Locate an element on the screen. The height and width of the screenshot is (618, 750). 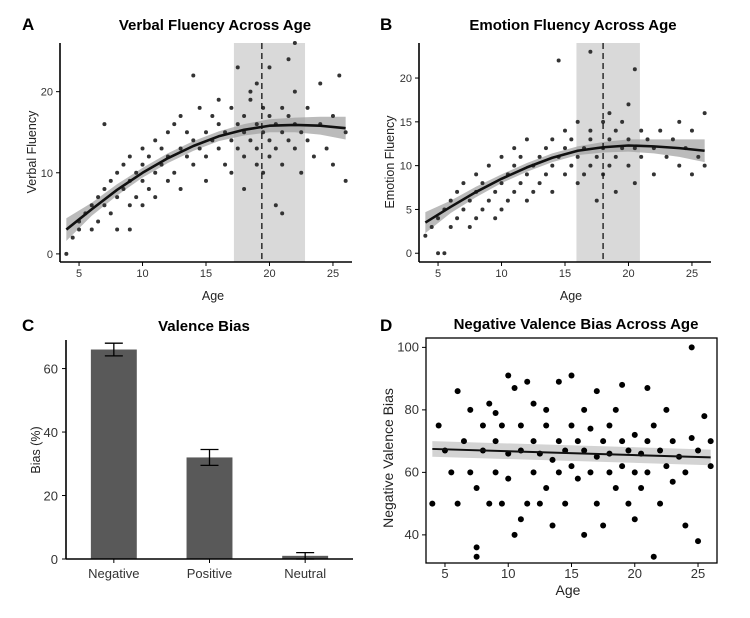
y-tick-label: 20 is located at coordinates (47, 93).